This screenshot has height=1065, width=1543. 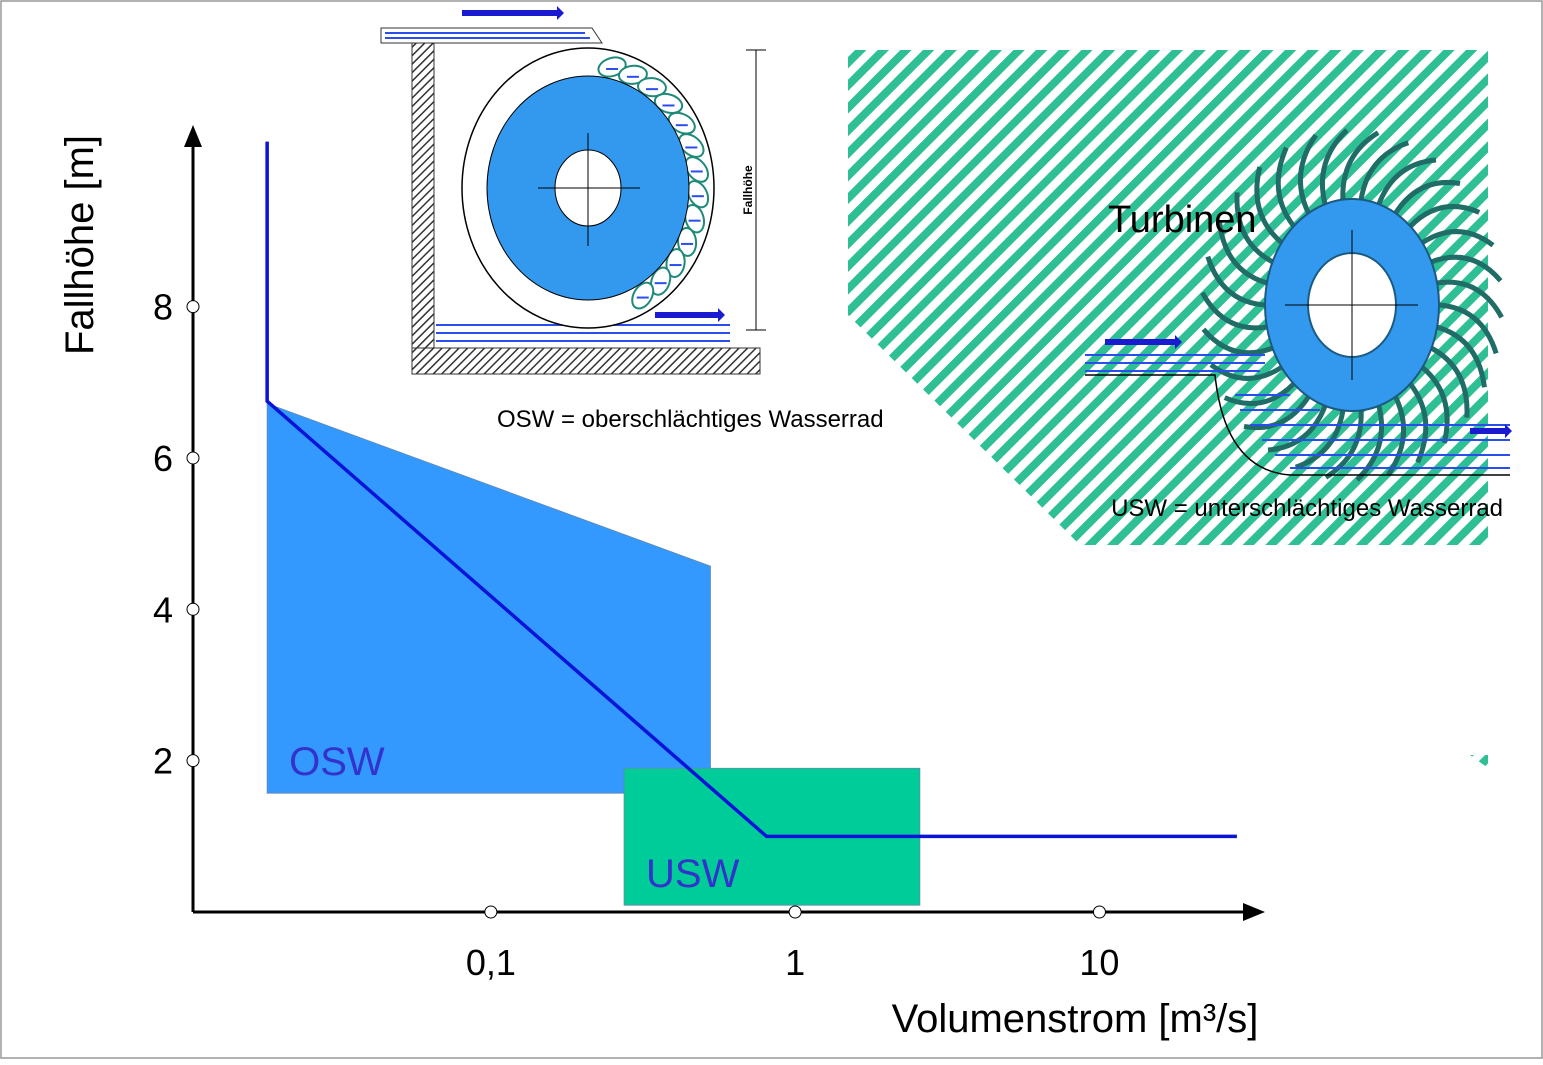 What do you see at coordinates (491, 962) in the screenshot?
I see `x-tick-label: 0,1` at bounding box center [491, 962].